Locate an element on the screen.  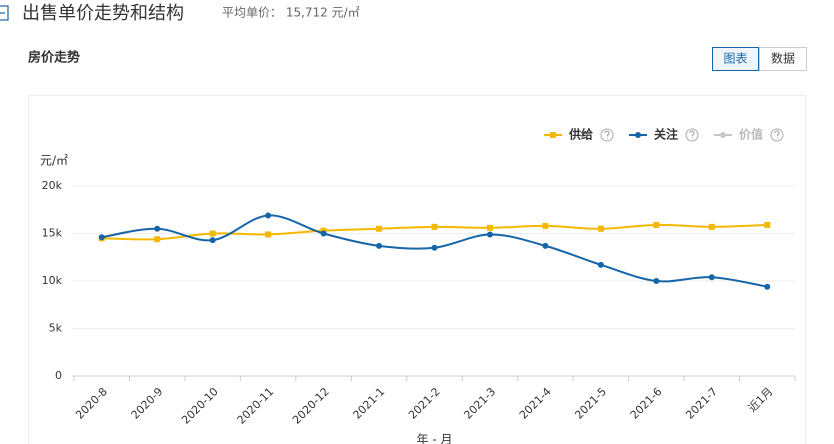
y-tick-label: 0 is located at coordinates (58, 375).